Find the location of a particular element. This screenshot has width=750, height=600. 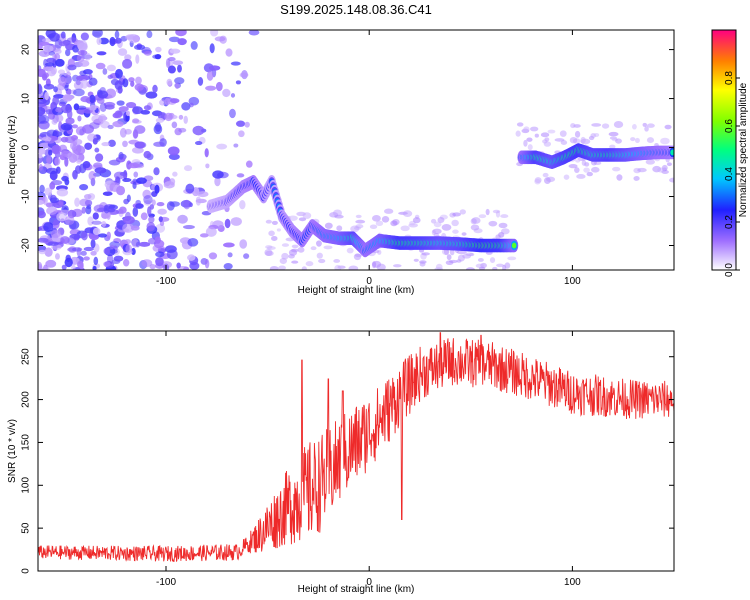

y-tick-label: -20 is located at coordinates (26, 245).